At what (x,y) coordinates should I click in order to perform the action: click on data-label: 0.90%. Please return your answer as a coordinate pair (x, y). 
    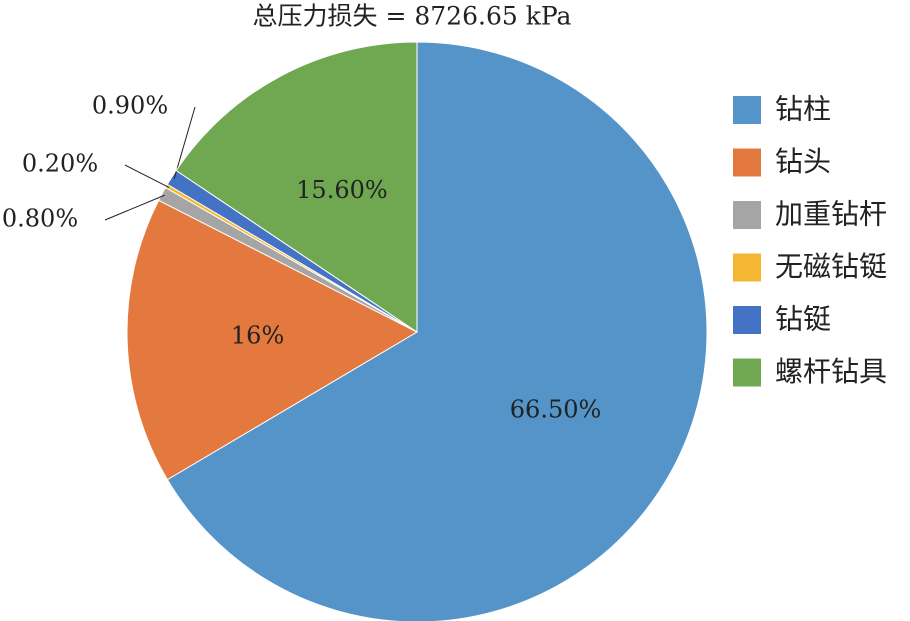
    Looking at the image, I should click on (130, 106).